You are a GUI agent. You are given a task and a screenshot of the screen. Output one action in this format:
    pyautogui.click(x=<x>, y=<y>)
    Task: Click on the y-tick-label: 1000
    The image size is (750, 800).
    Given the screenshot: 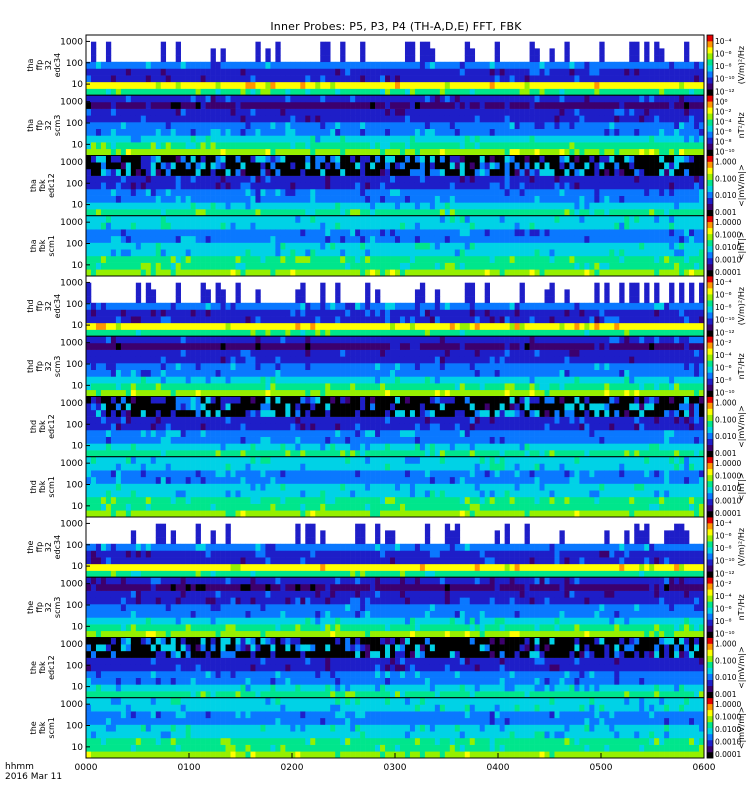 What is the action you would take?
    pyautogui.click(x=71, y=103)
    